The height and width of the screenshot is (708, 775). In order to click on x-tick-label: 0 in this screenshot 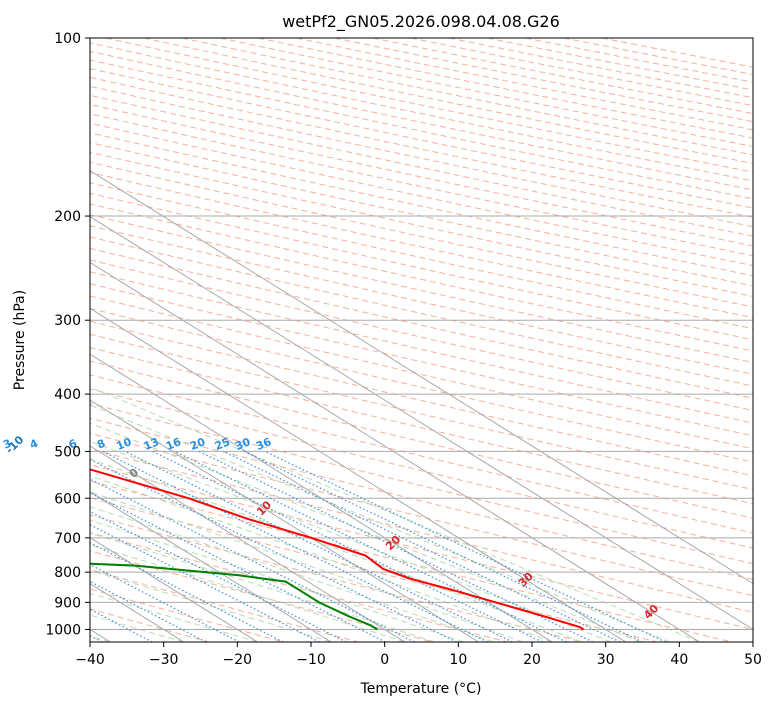, I will do `click(384, 660)`.